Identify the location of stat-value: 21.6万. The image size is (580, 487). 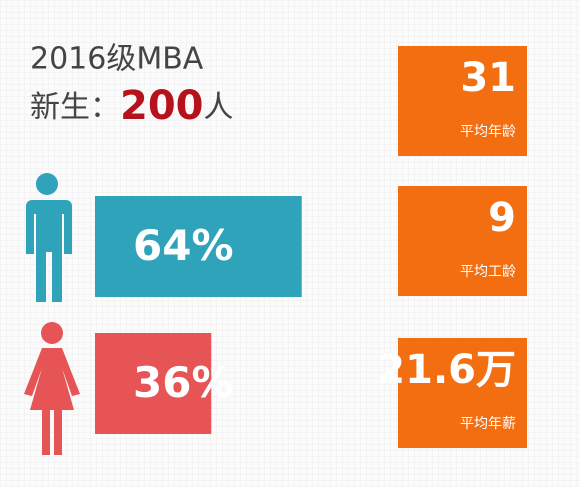
(446, 370).